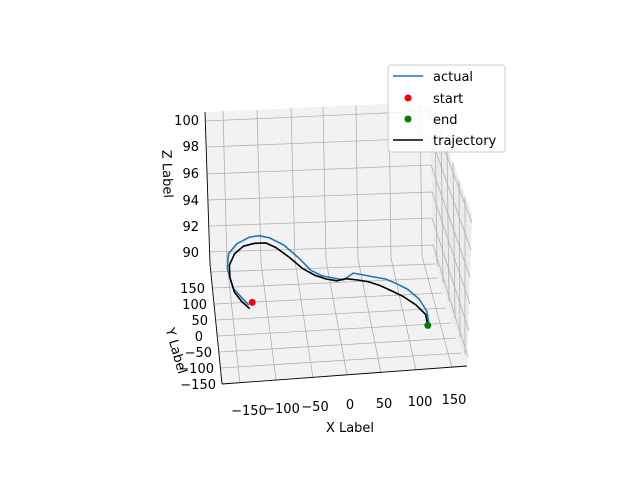  Describe the element at coordinates (408, 98) in the screenshot. I see `legend-swatch-start` at that location.